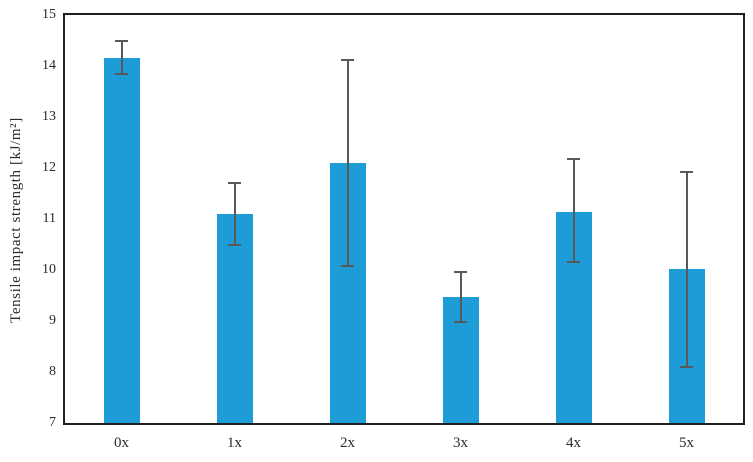 The width and height of the screenshot is (753, 462). What do you see at coordinates (347, 443) in the screenshot?
I see `x-tick-label-2x: 2x` at bounding box center [347, 443].